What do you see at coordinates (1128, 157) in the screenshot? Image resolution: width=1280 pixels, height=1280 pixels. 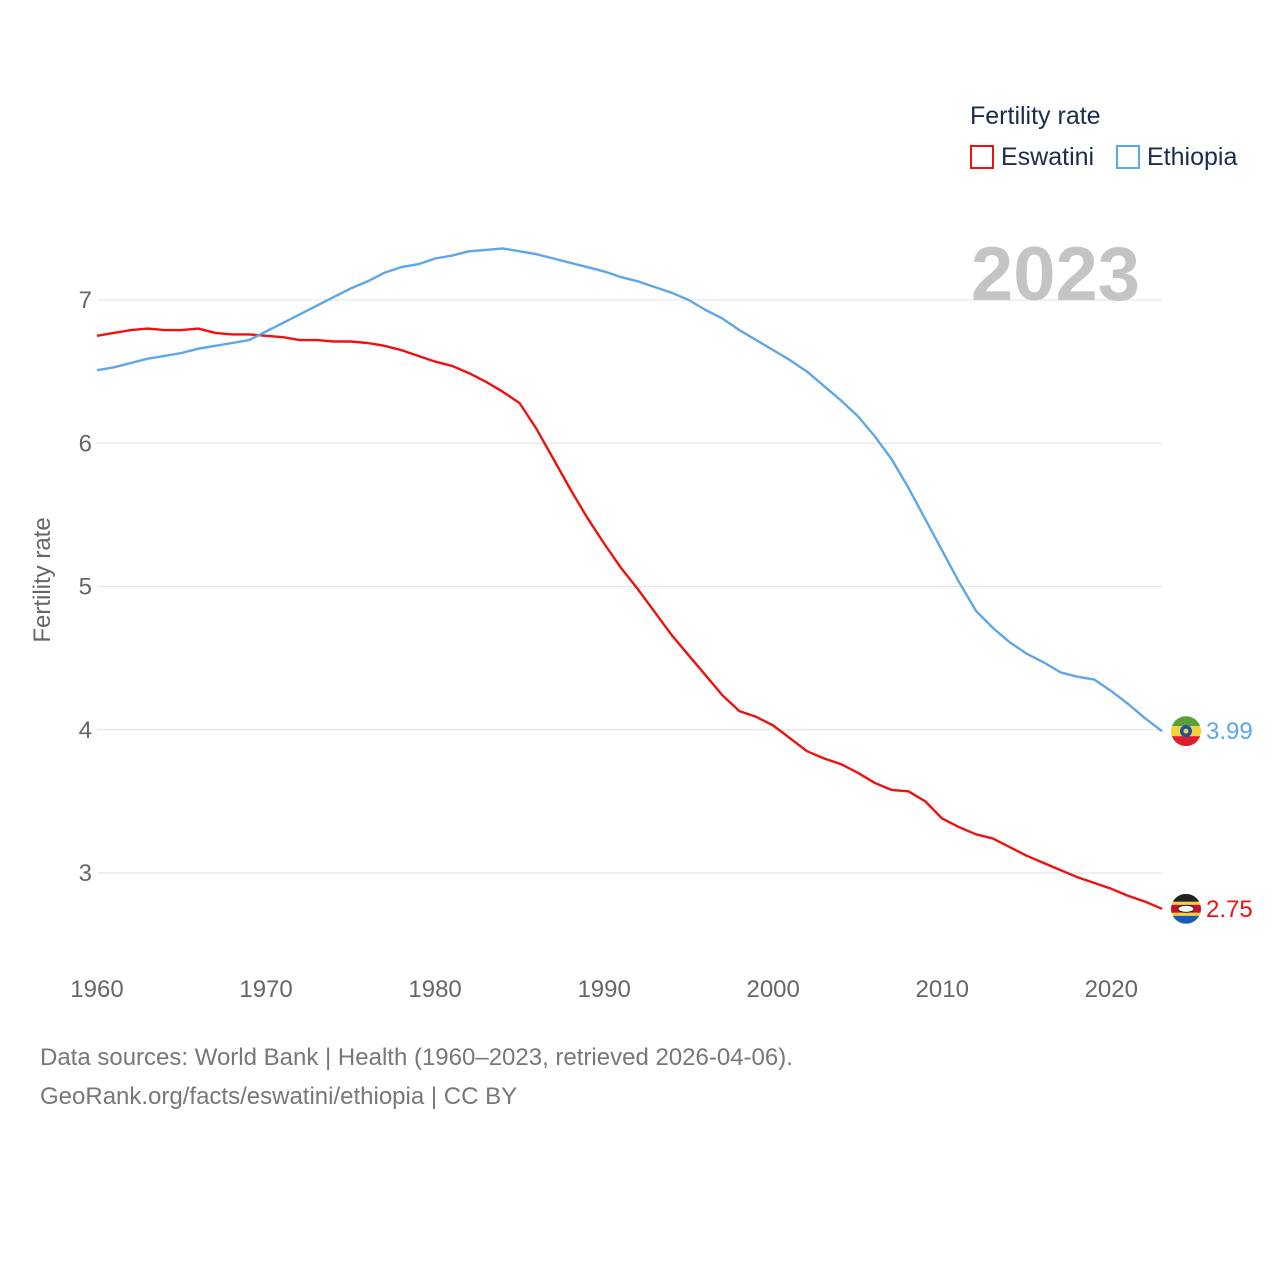 I see `legend-swatch-ethiopia` at bounding box center [1128, 157].